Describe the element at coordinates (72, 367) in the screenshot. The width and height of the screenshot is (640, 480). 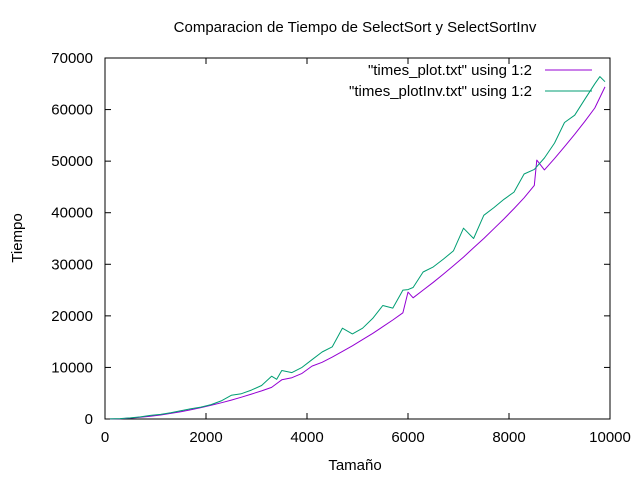
I see `y-tick-label: 10000` at that location.